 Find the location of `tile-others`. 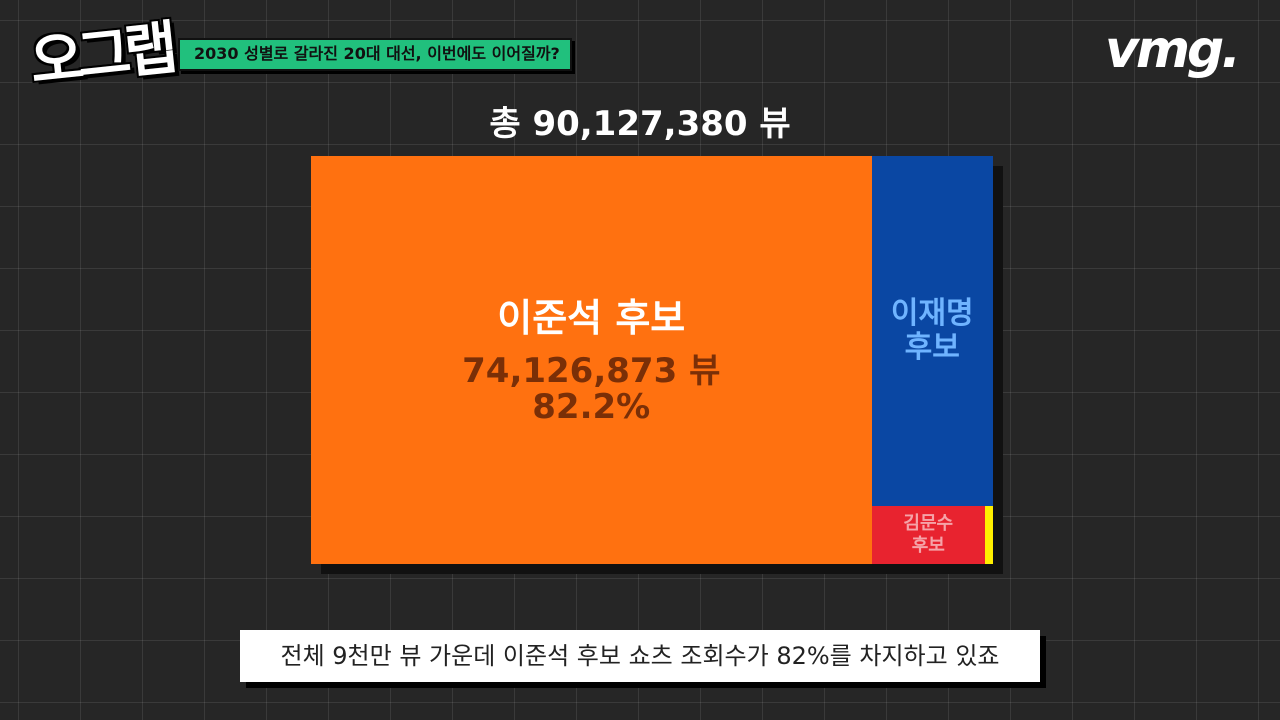

tile-others is located at coordinates (989, 535).